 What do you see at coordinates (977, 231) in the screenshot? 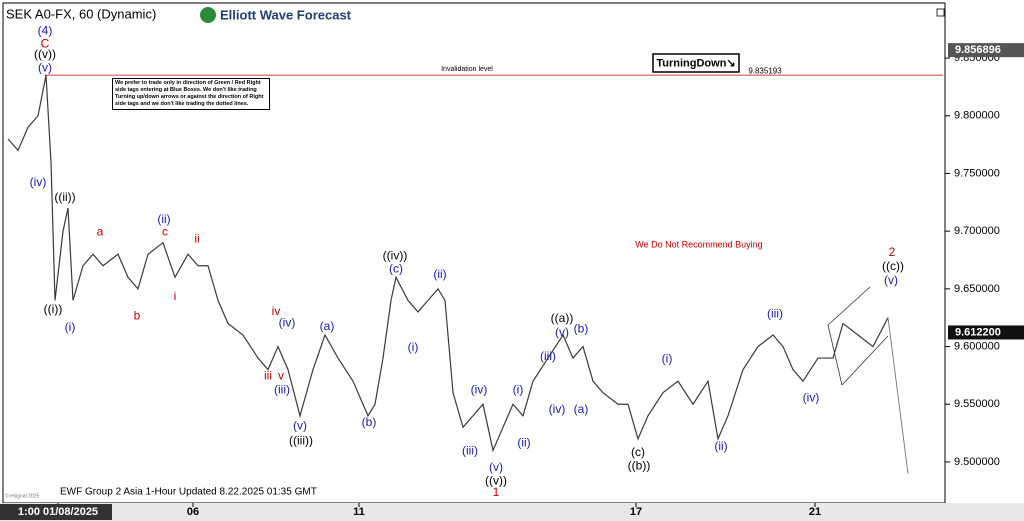
I see `y-tick-label: 9.700000` at bounding box center [977, 231].